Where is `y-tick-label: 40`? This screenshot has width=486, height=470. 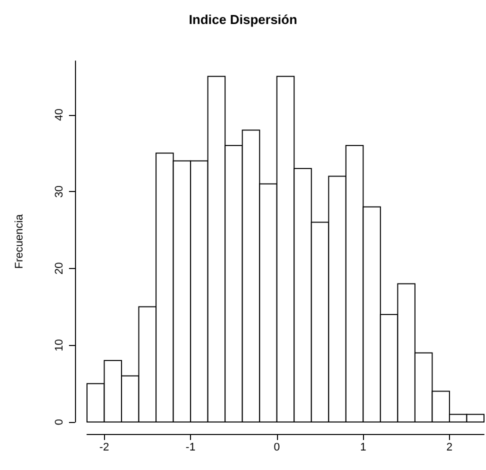 y-tick-label: 40 is located at coordinates (60, 114).